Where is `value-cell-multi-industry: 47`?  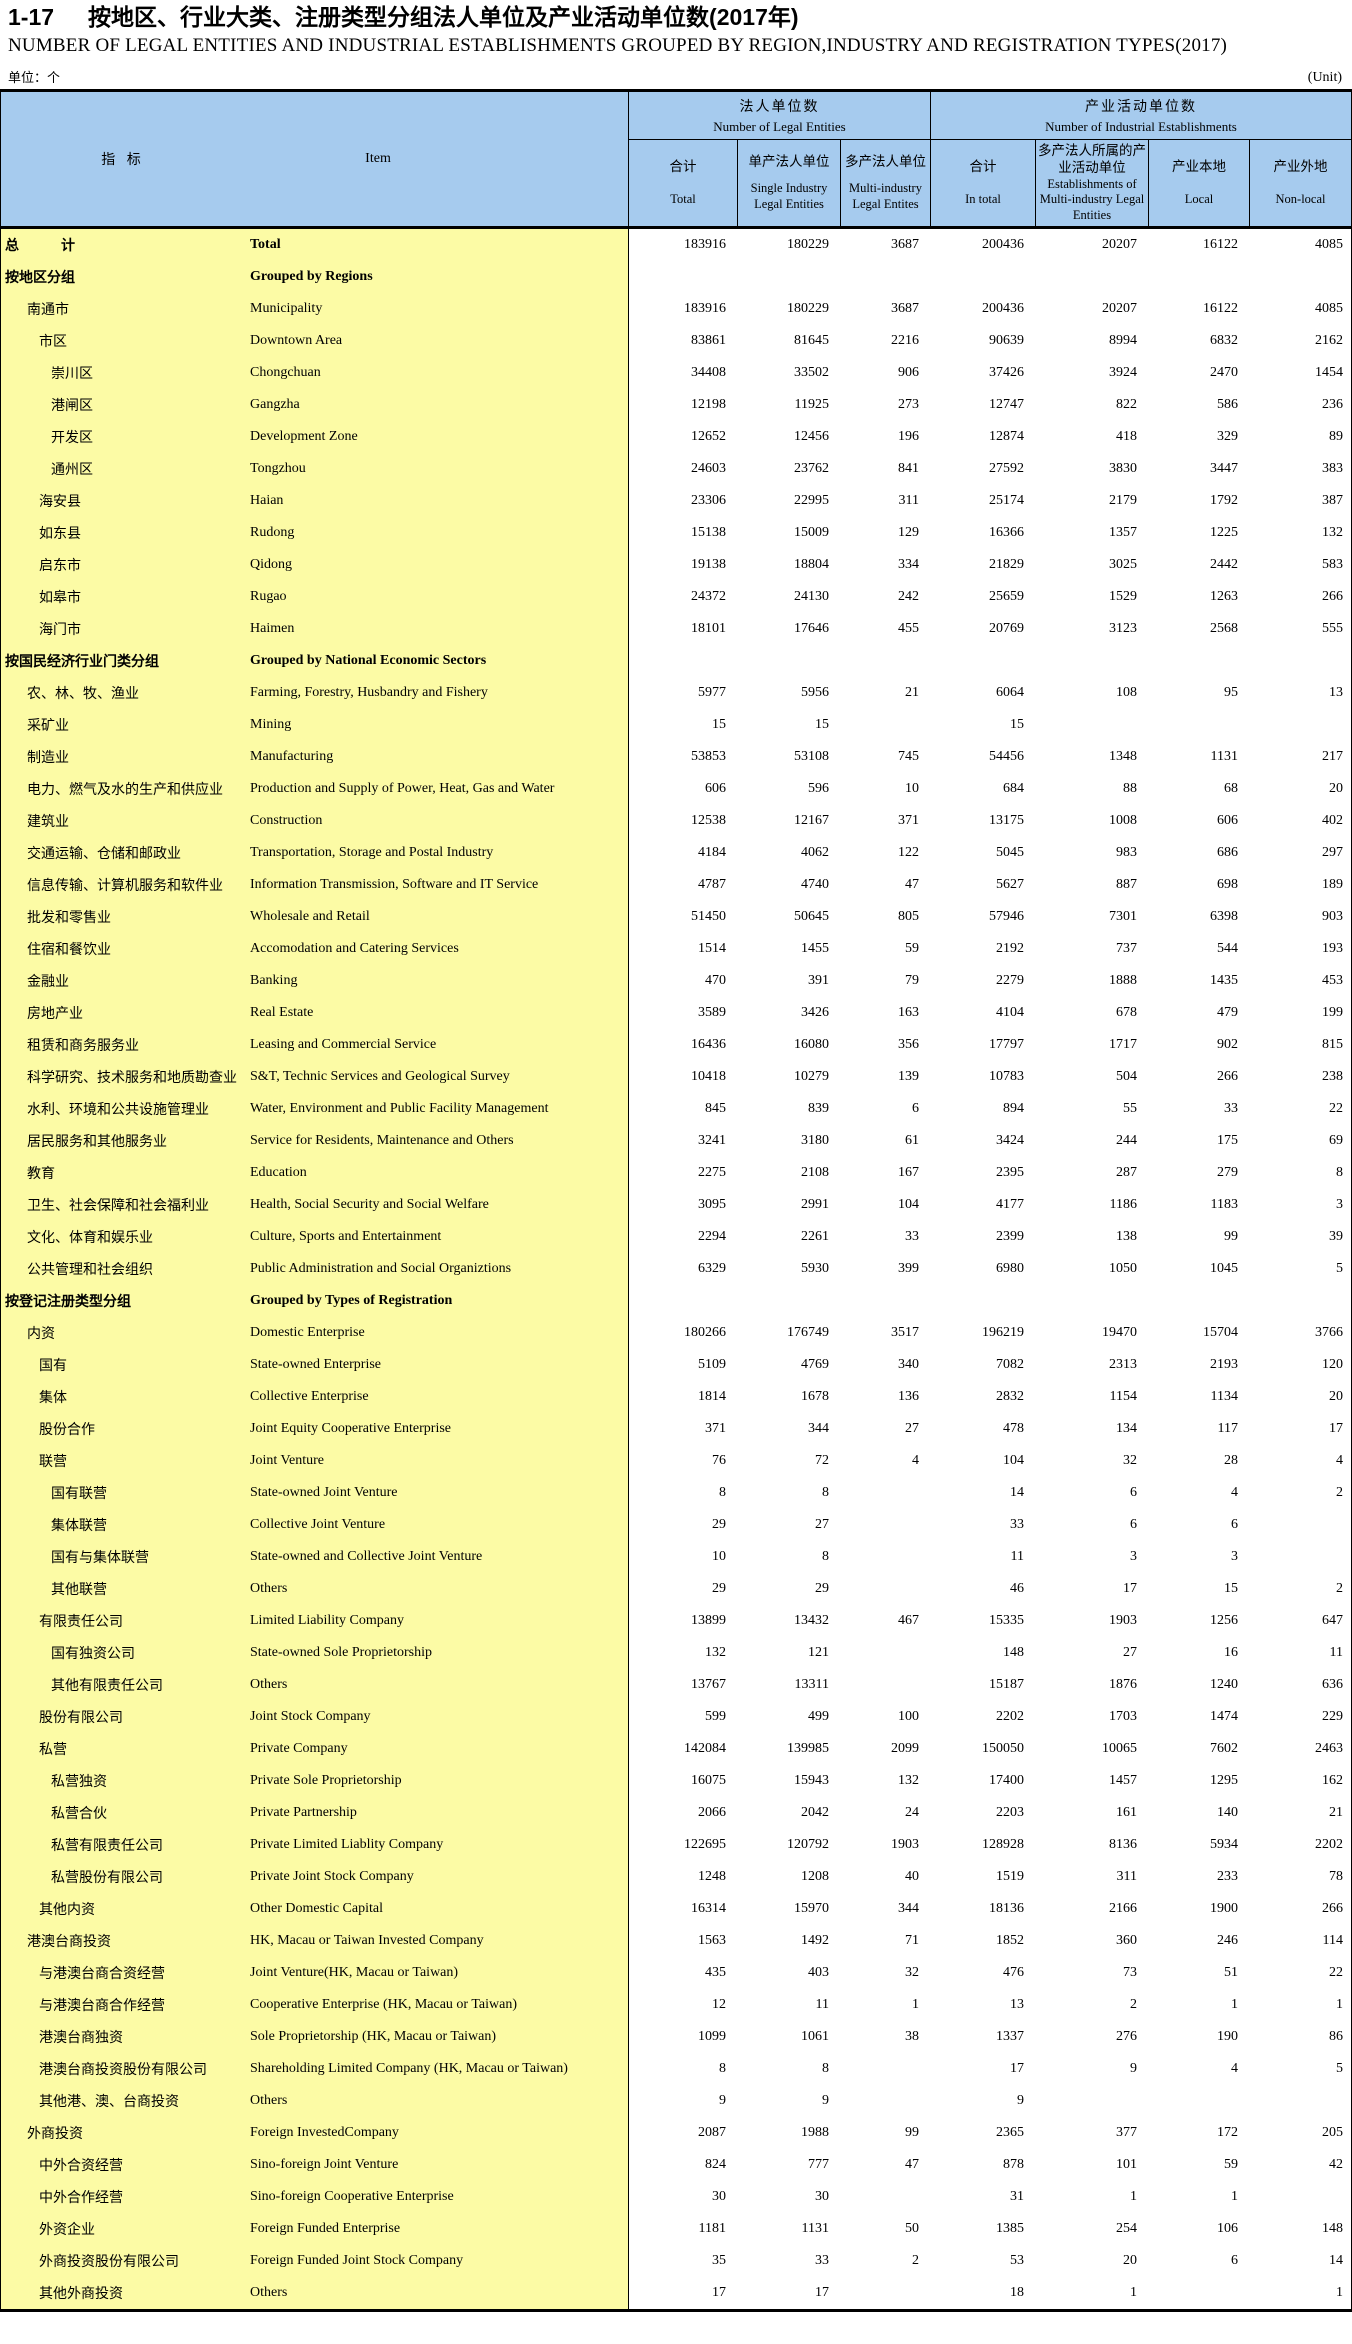
value-cell-multi-industry: 47 is located at coordinates (912, 885).